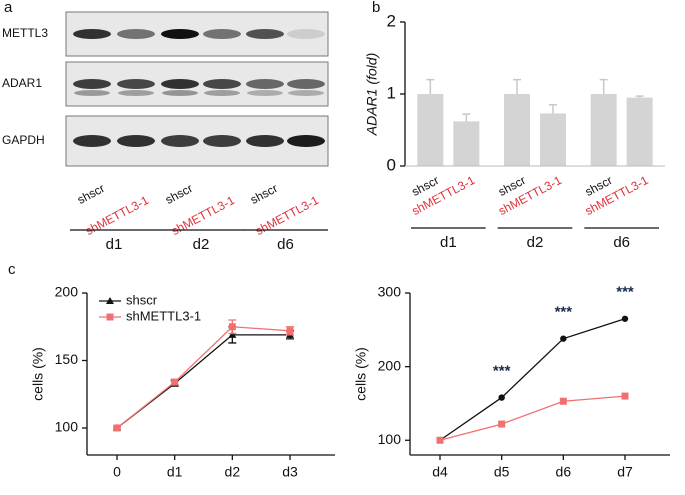 Image resolution: width=685 pixels, height=495 pixels. I want to click on x-tick-label: d3, so click(290, 472).